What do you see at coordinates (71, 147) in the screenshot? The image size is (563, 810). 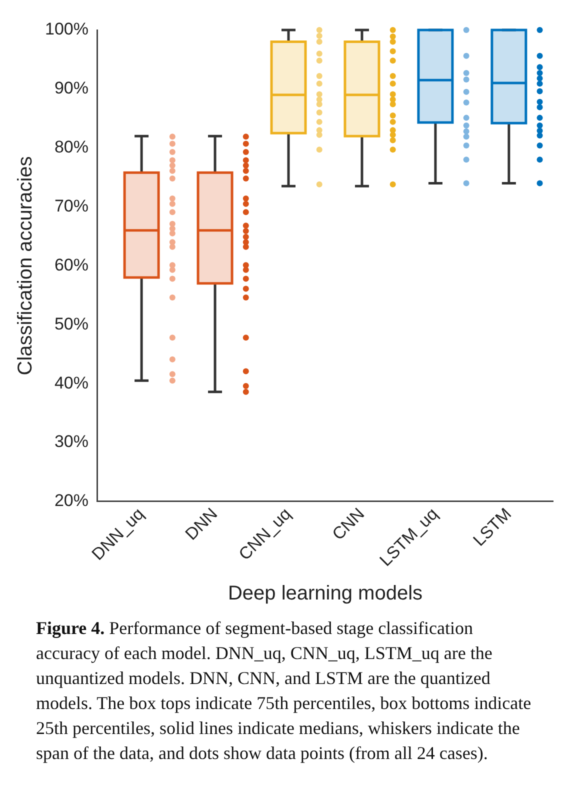 I see `y-tick-label: 80%` at bounding box center [71, 147].